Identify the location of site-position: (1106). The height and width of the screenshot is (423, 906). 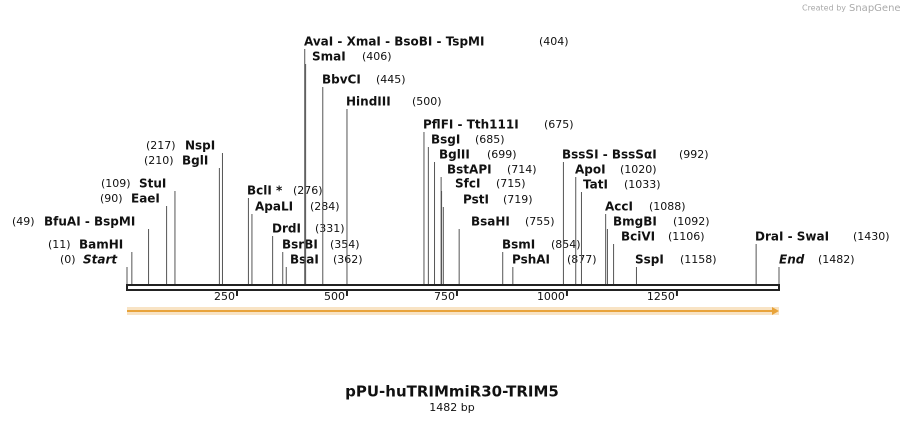
(686, 236).